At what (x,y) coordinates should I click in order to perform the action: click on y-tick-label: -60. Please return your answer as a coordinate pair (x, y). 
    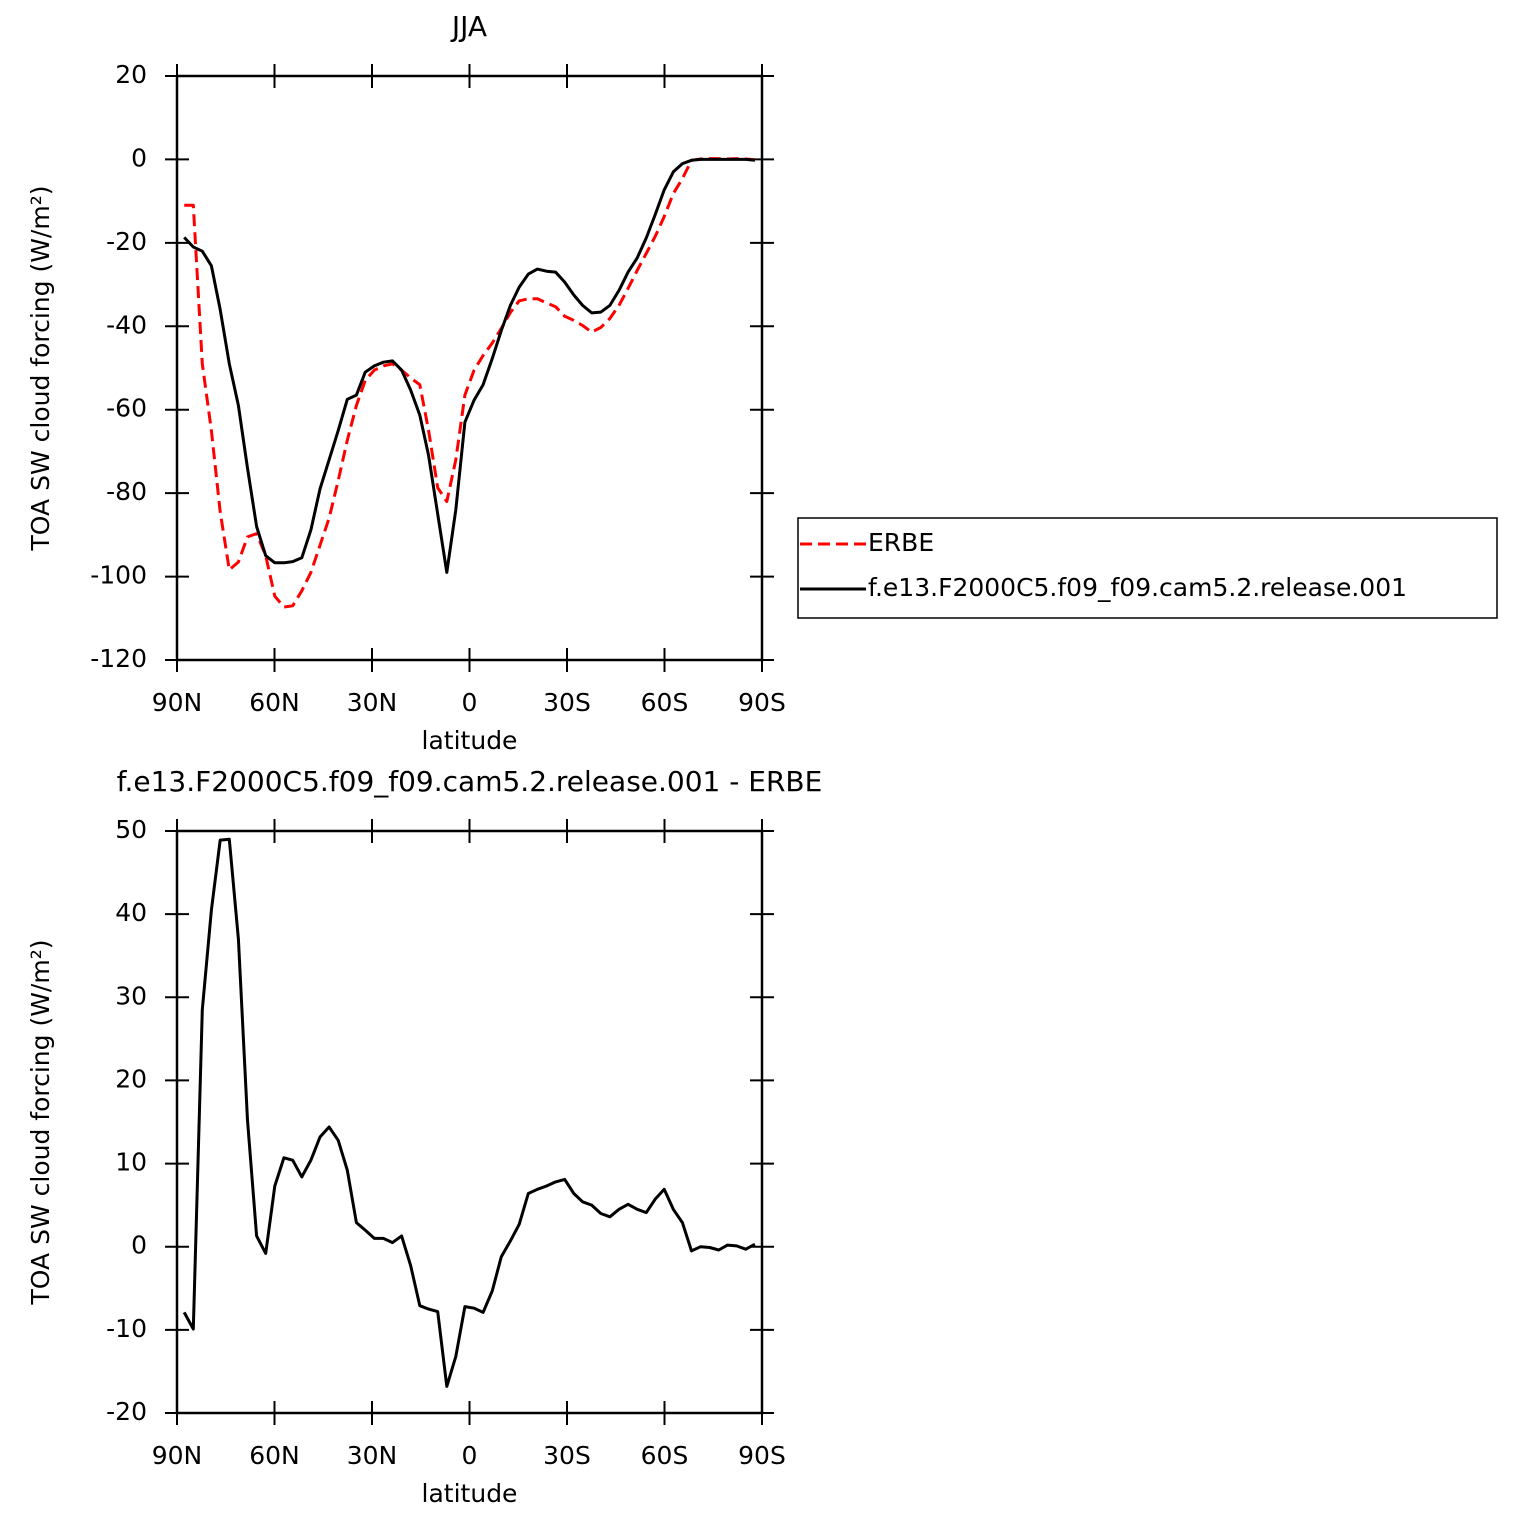
    Looking at the image, I should click on (126, 408).